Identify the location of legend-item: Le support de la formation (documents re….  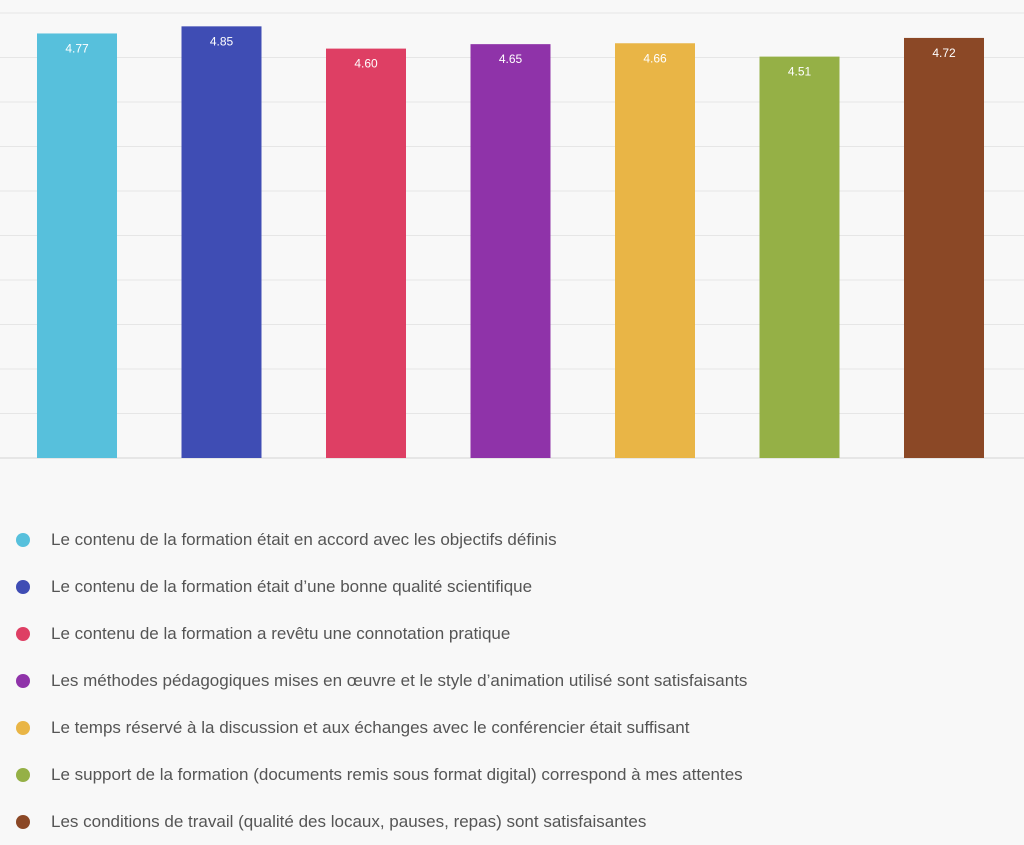
(516, 774).